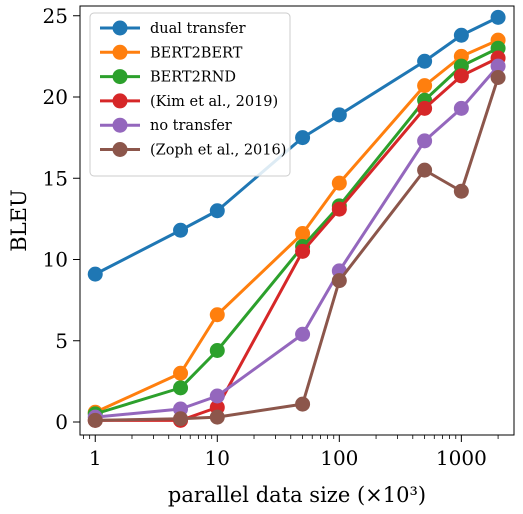  Describe the element at coordinates (193, 78) in the screenshot. I see `legend-label: BERT2RND` at that location.